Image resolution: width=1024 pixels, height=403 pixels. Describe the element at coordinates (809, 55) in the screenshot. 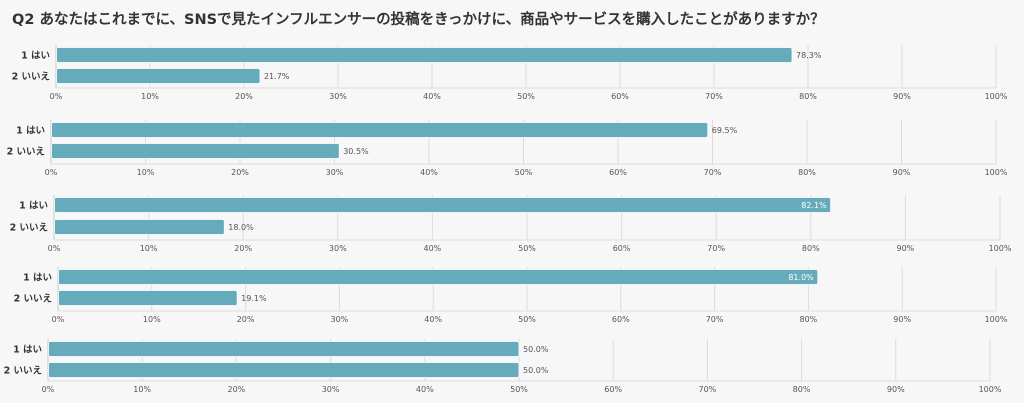

I see `value-label: 78.3%` at that location.